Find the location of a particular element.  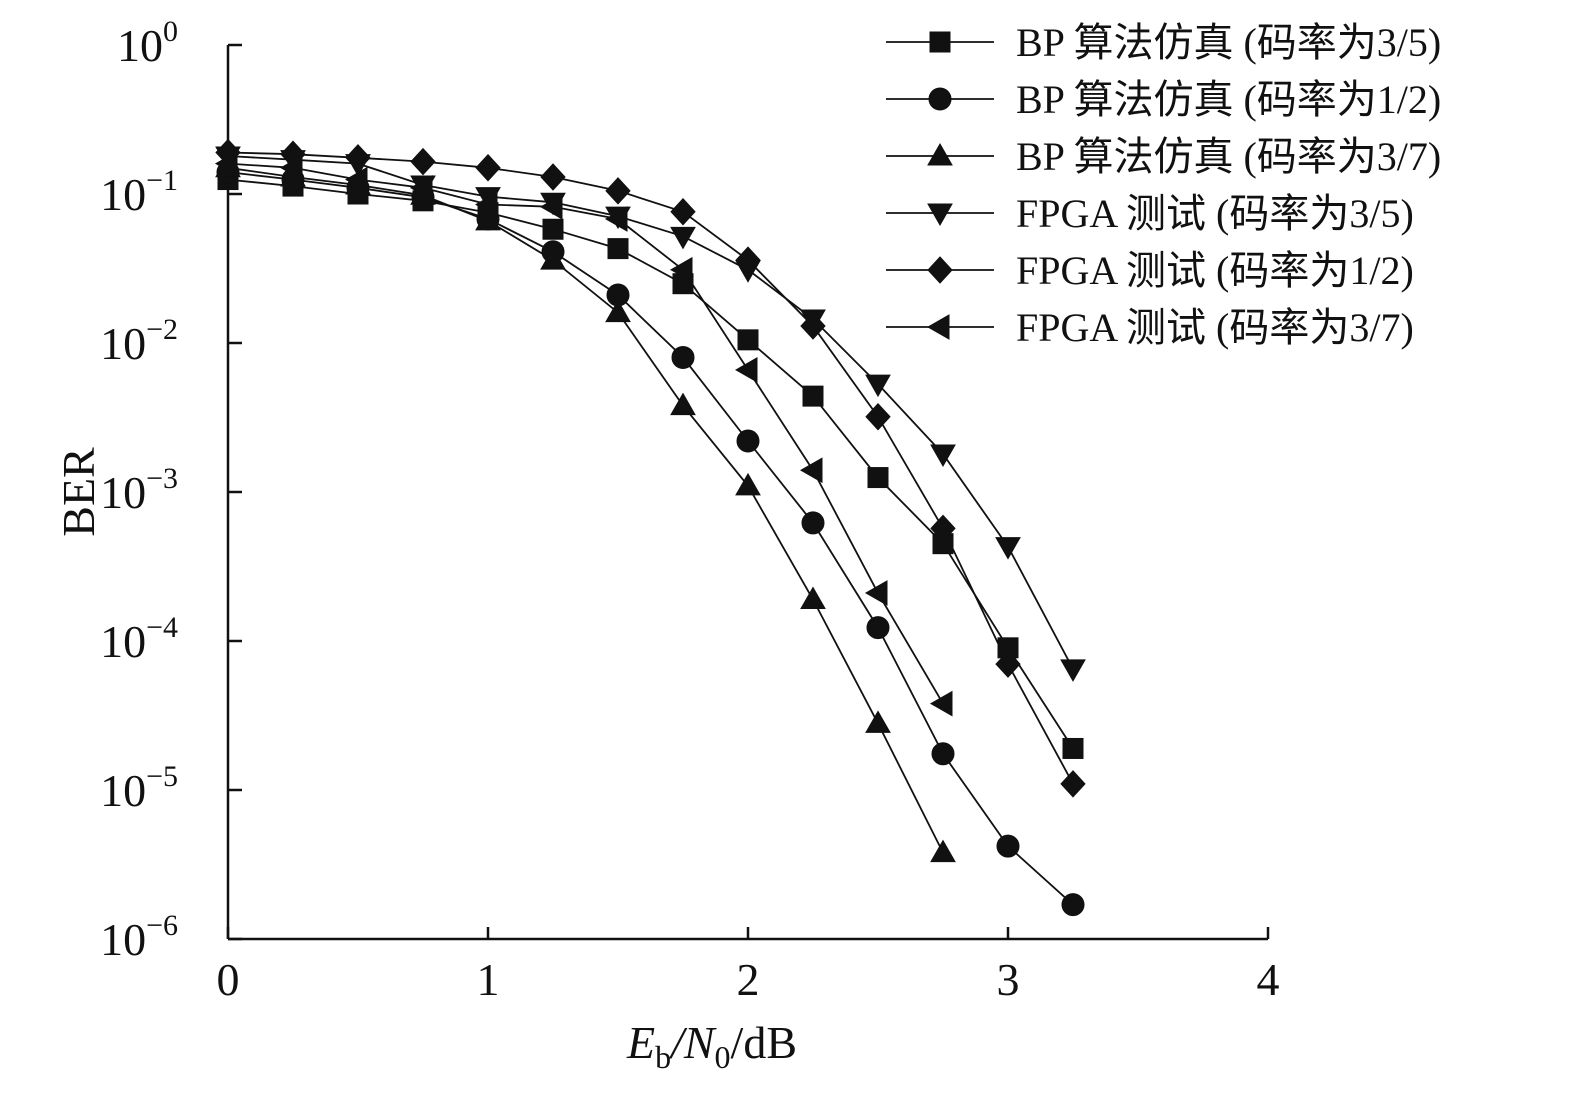

x-axis-title-sub1: b is located at coordinates (663, 1057).